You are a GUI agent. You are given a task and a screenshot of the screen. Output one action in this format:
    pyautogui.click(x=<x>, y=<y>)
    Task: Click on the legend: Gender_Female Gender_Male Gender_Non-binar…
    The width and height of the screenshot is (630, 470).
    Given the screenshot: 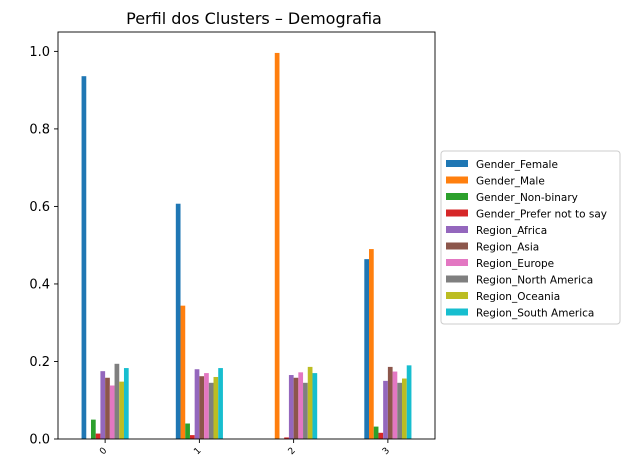 What is the action you would take?
    pyautogui.click(x=530, y=237)
    